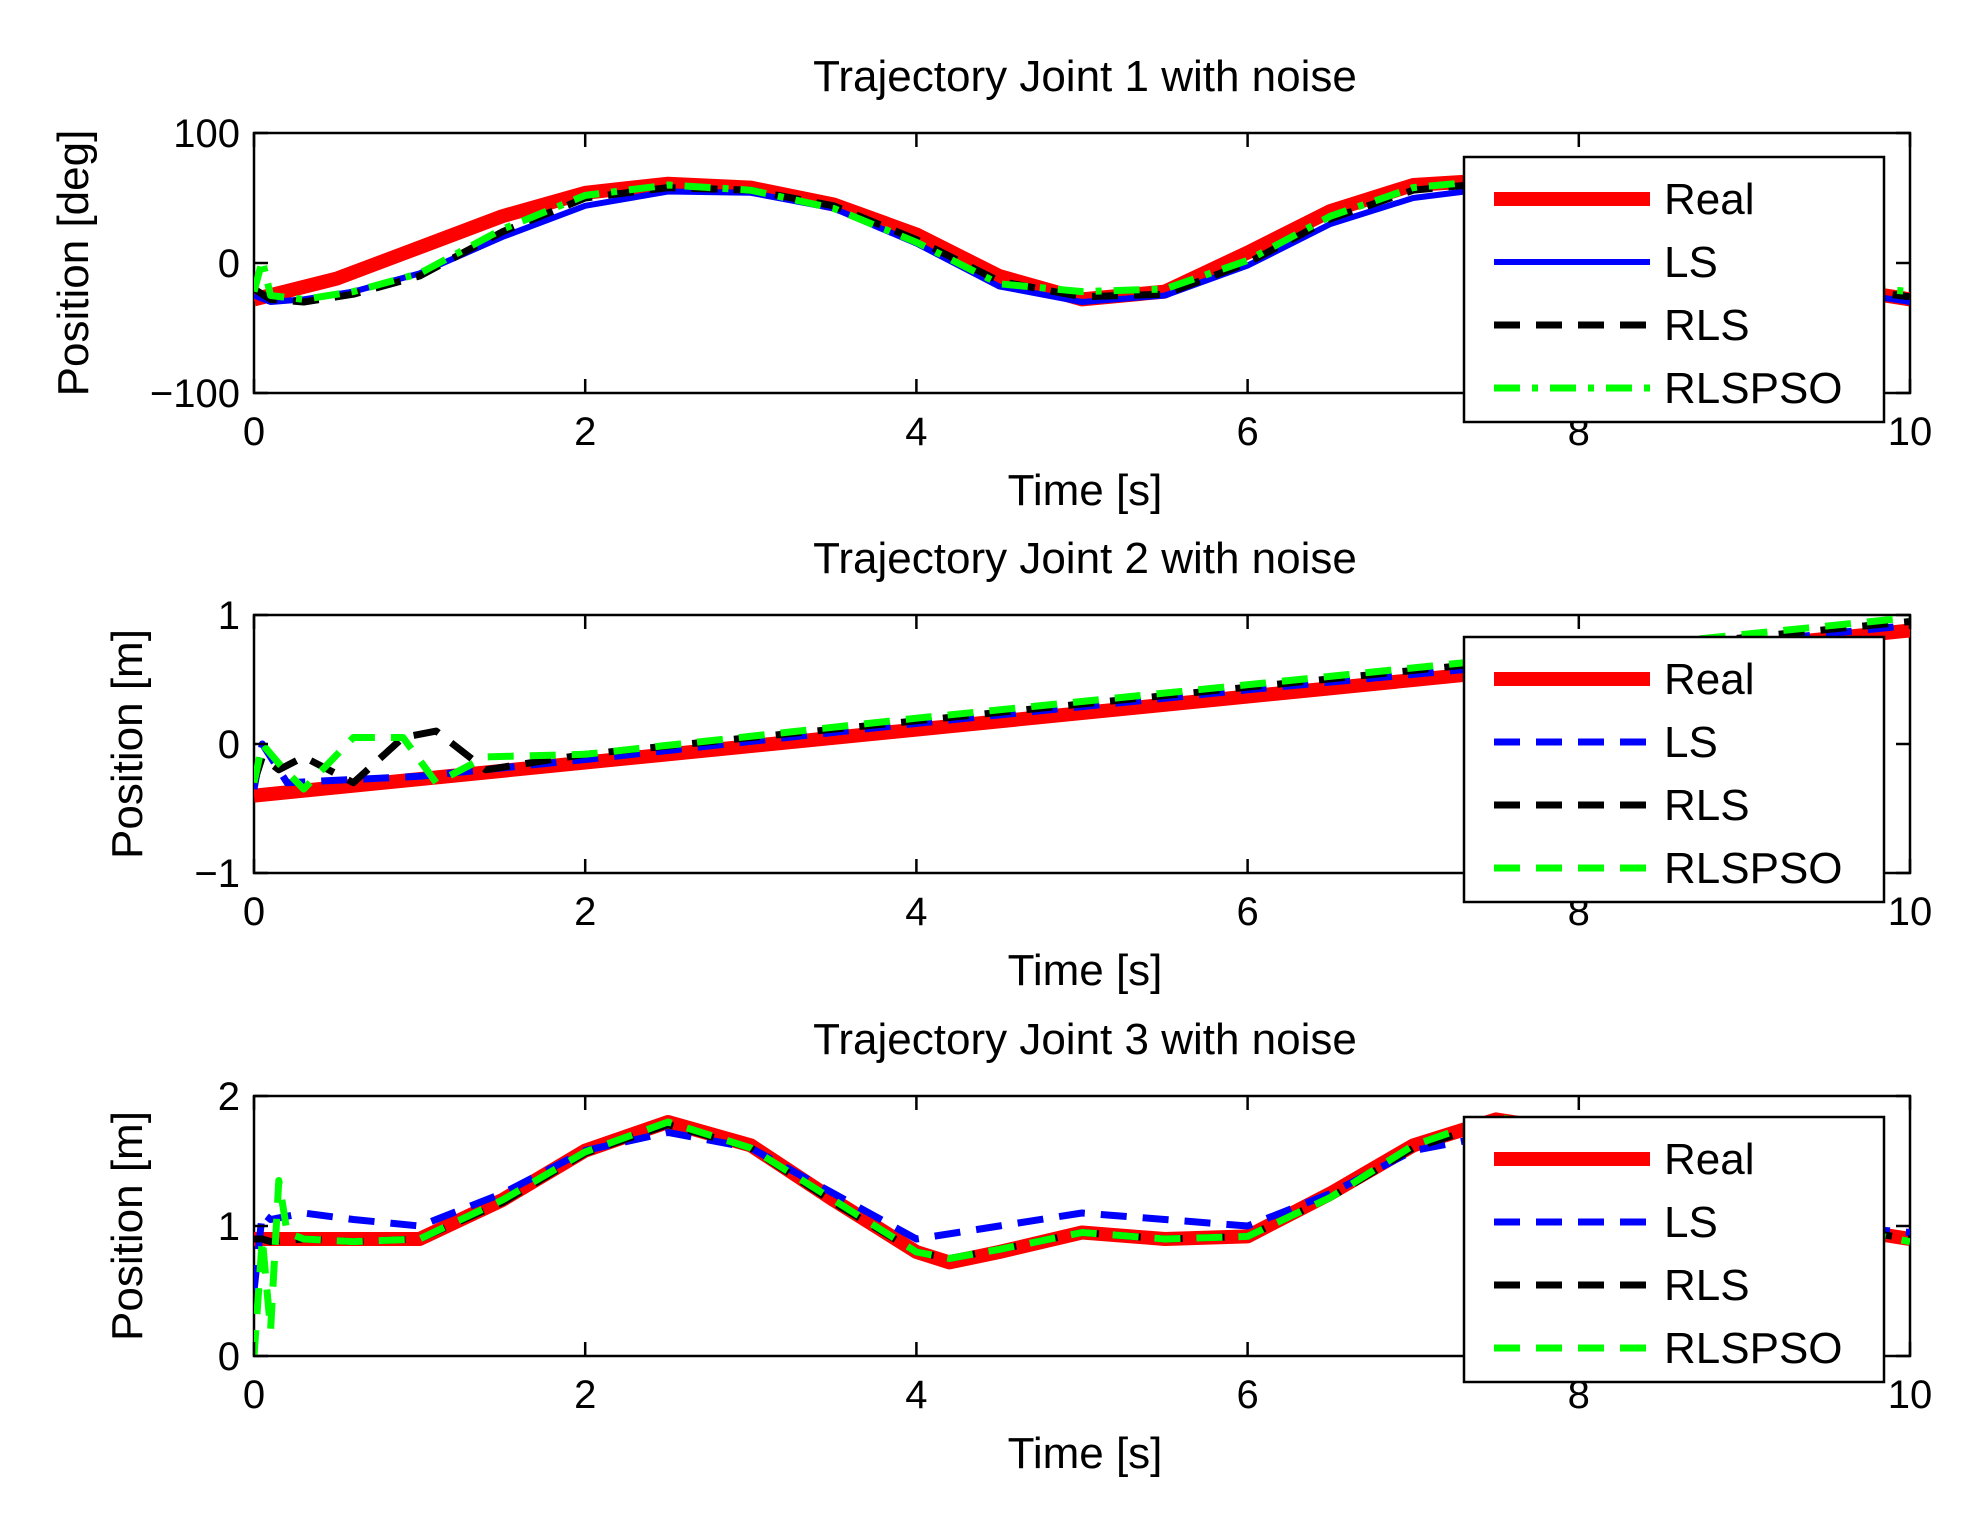 The width and height of the screenshot is (1971, 1538). I want to click on y-tick-label: −100, so click(195, 394).